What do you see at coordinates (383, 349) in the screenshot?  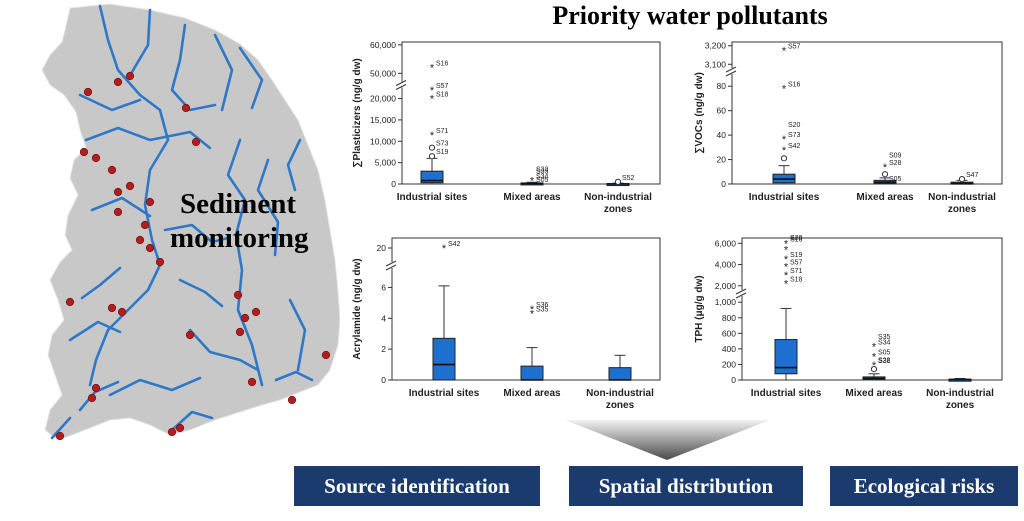 I see `y-tick-label: 2` at bounding box center [383, 349].